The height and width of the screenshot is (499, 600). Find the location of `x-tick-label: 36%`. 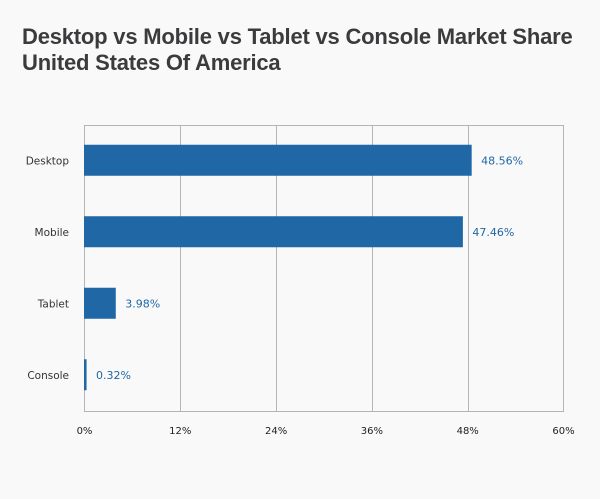

x-tick-label: 36% is located at coordinates (372, 431).